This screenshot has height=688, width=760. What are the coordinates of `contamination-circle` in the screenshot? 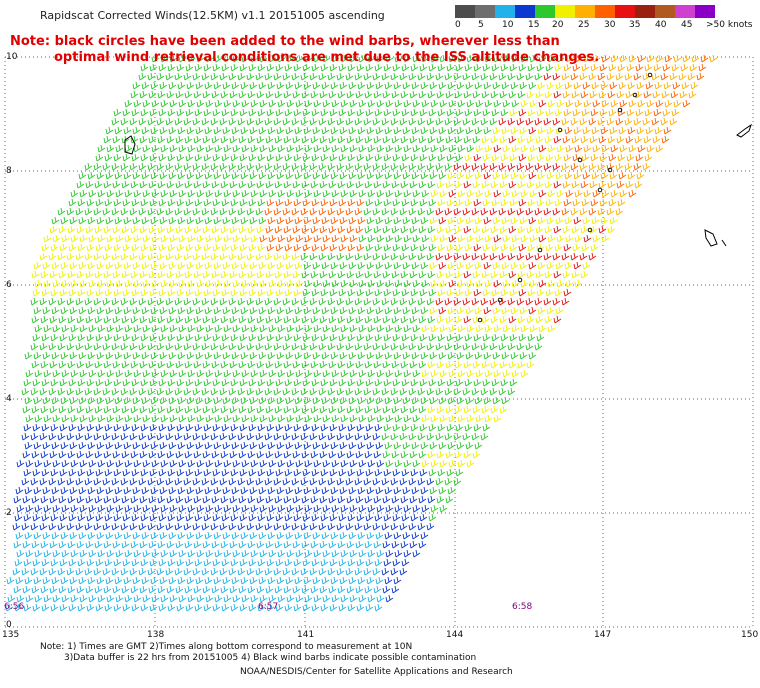 It's located at (620, 110).